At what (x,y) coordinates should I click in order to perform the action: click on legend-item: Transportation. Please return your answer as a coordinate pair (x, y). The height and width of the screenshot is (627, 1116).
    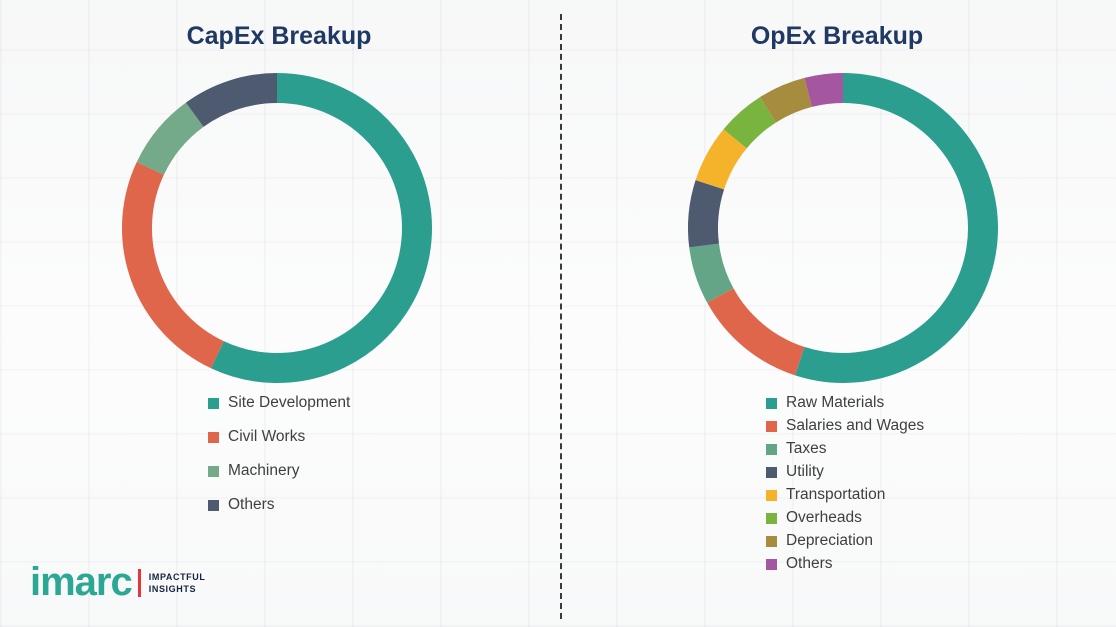
    Looking at the image, I should click on (845, 495).